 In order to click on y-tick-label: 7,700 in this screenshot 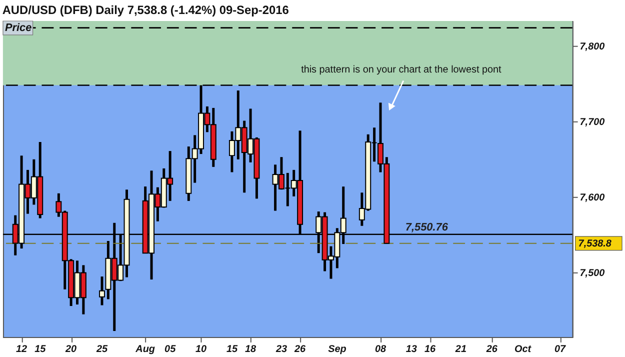, I will do `click(593, 122)`.